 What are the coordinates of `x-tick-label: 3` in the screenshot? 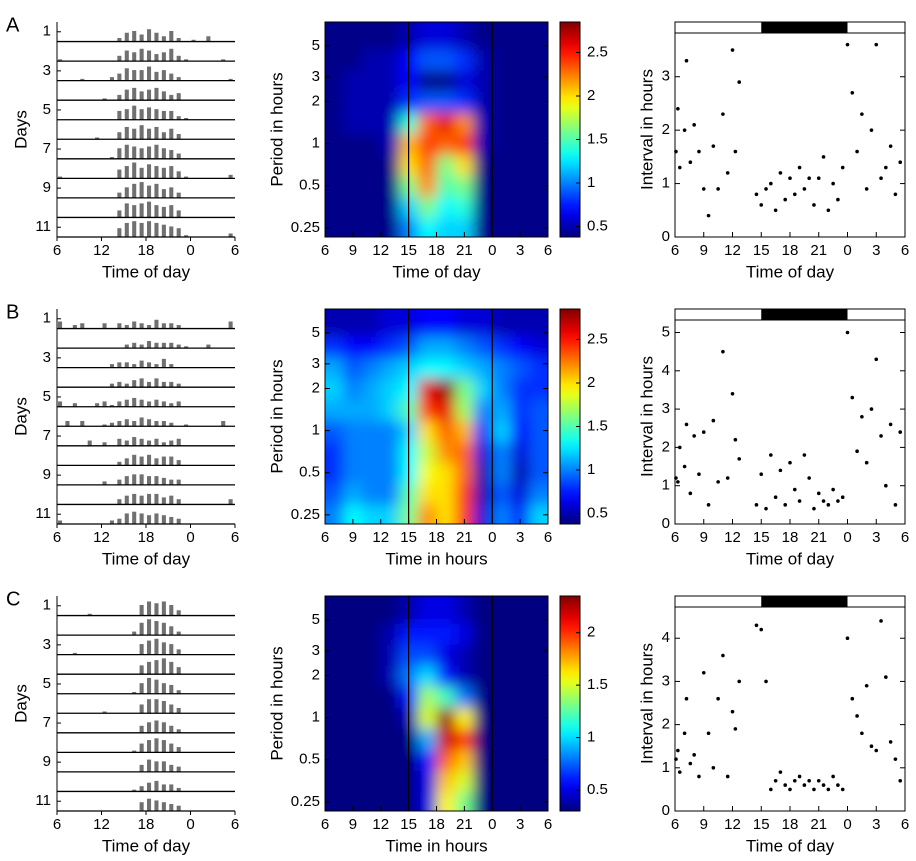 It's located at (520, 537).